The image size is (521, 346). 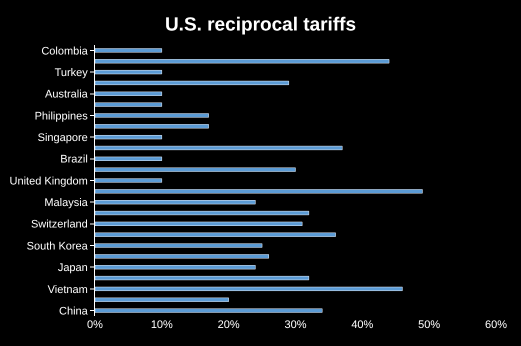 I want to click on y-tick-label: Brazil, so click(x=74, y=160).